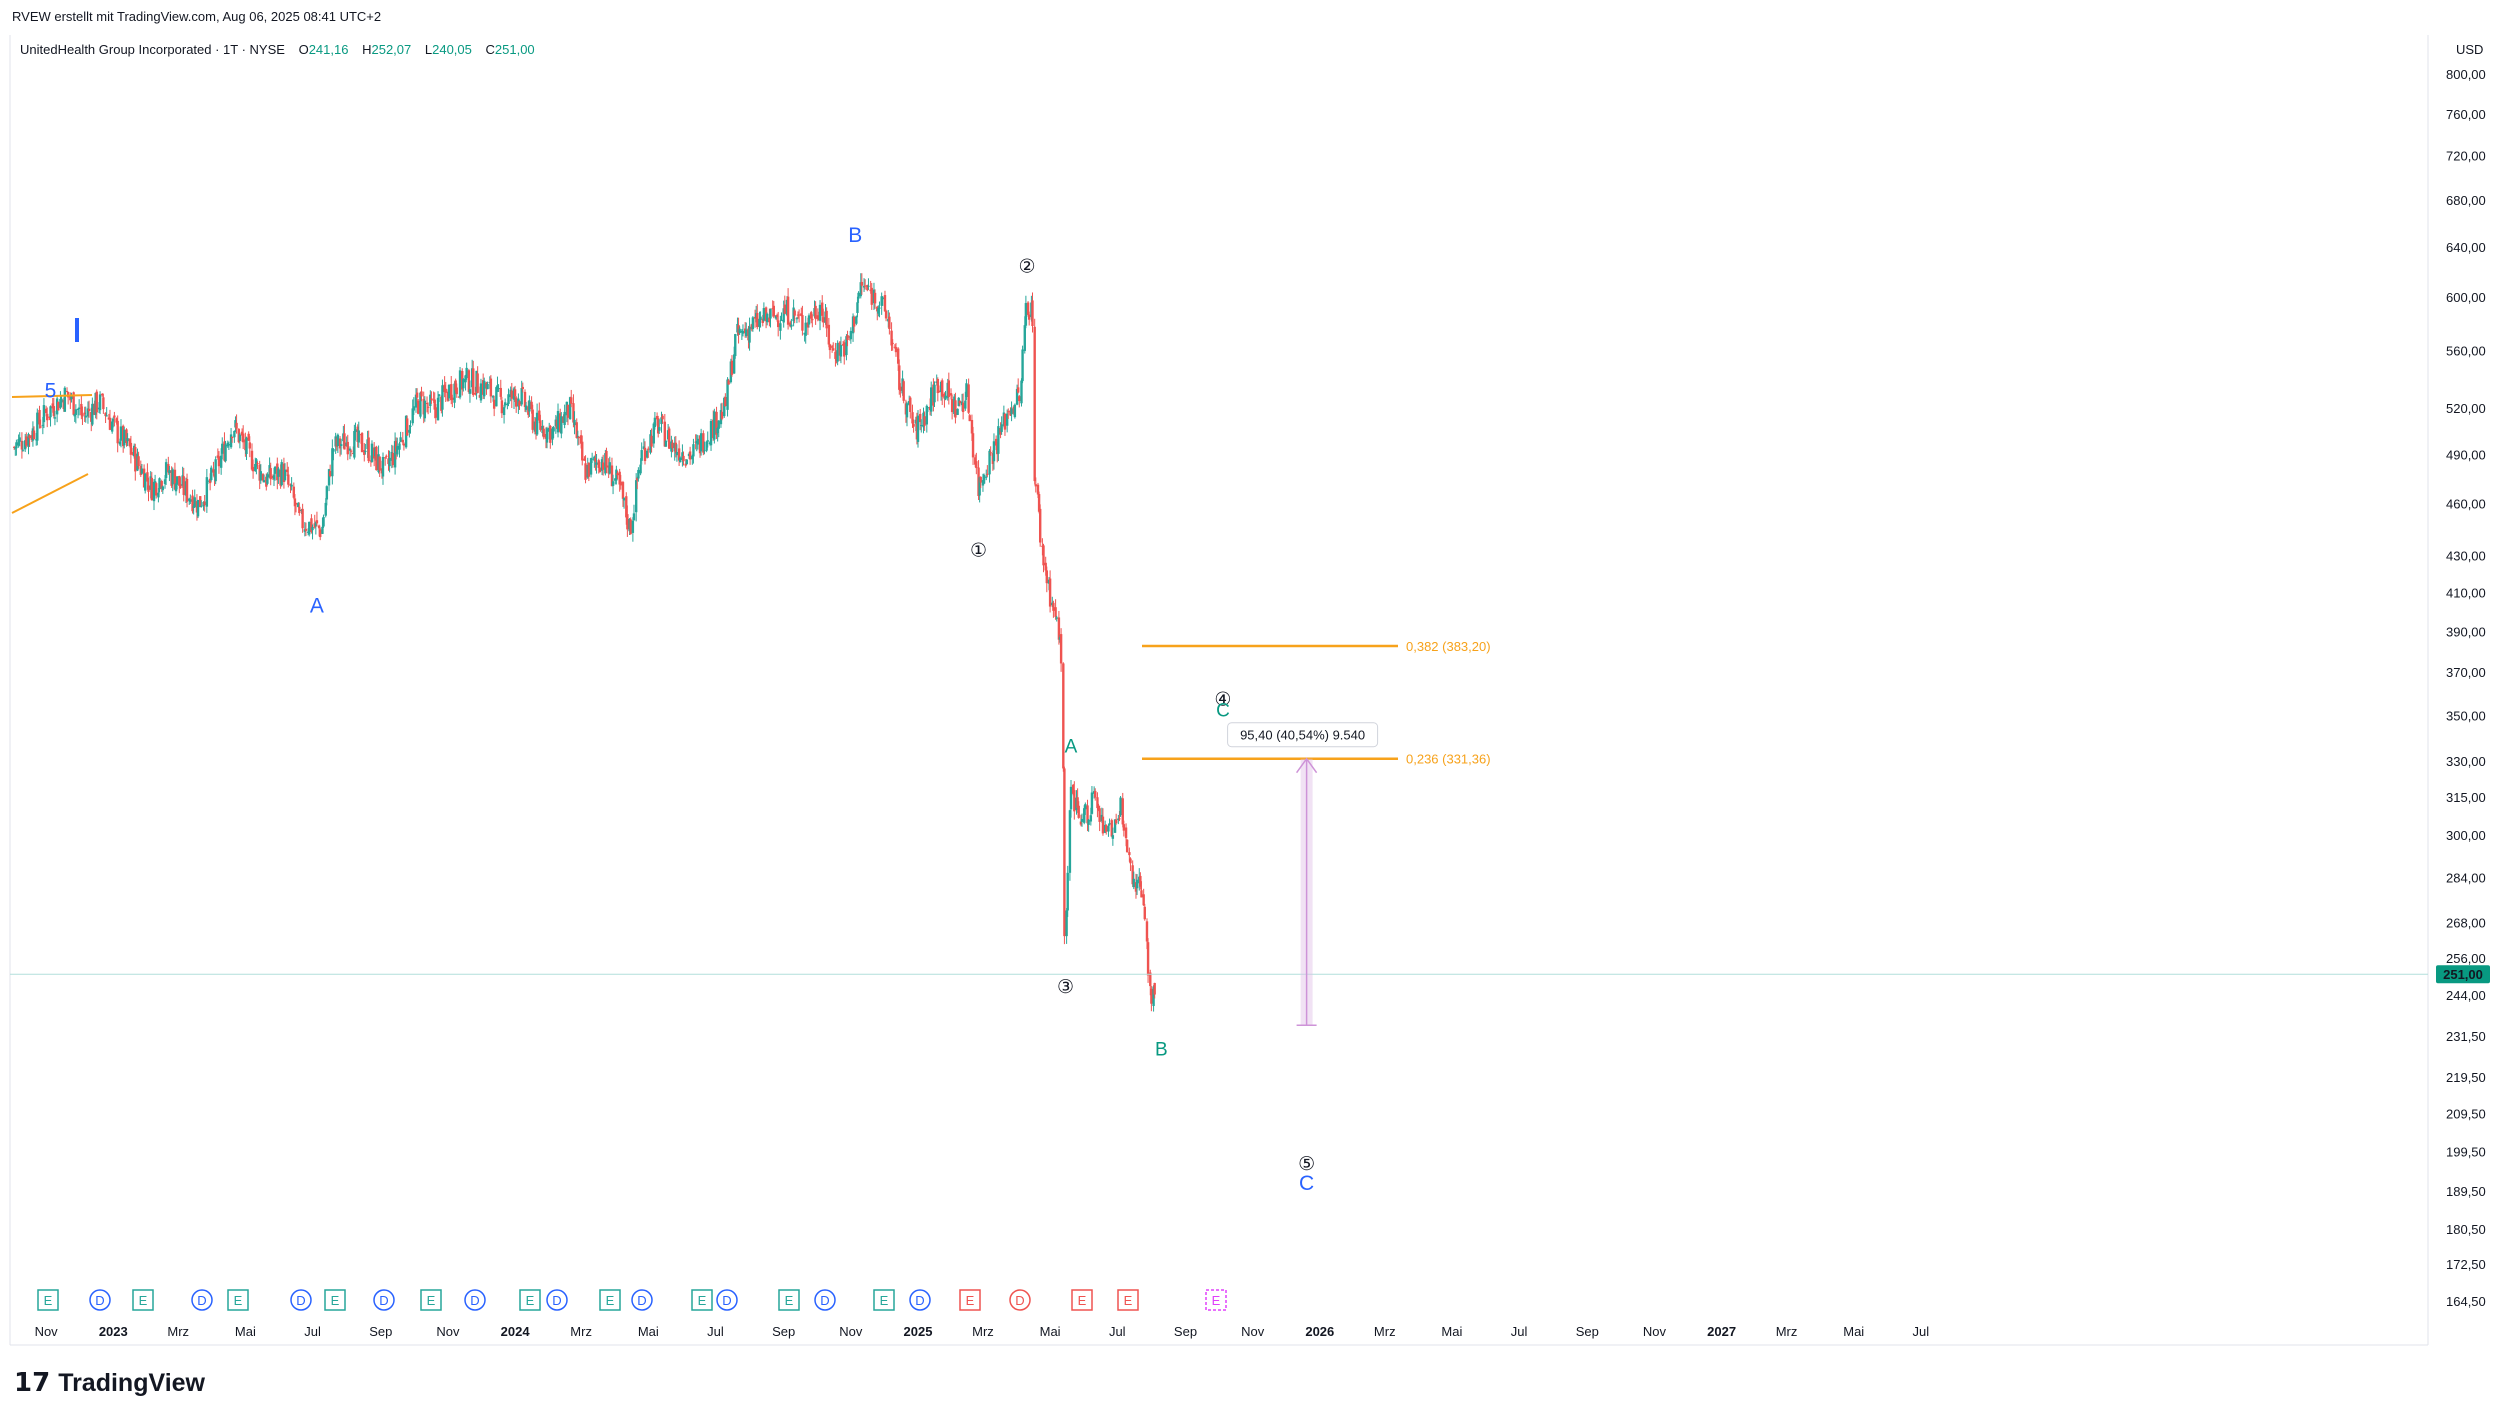 Image resolution: width=2500 pixels, height=1413 pixels. What do you see at coordinates (2466, 1036) in the screenshot?
I see `y-tick-label: 231,50` at bounding box center [2466, 1036].